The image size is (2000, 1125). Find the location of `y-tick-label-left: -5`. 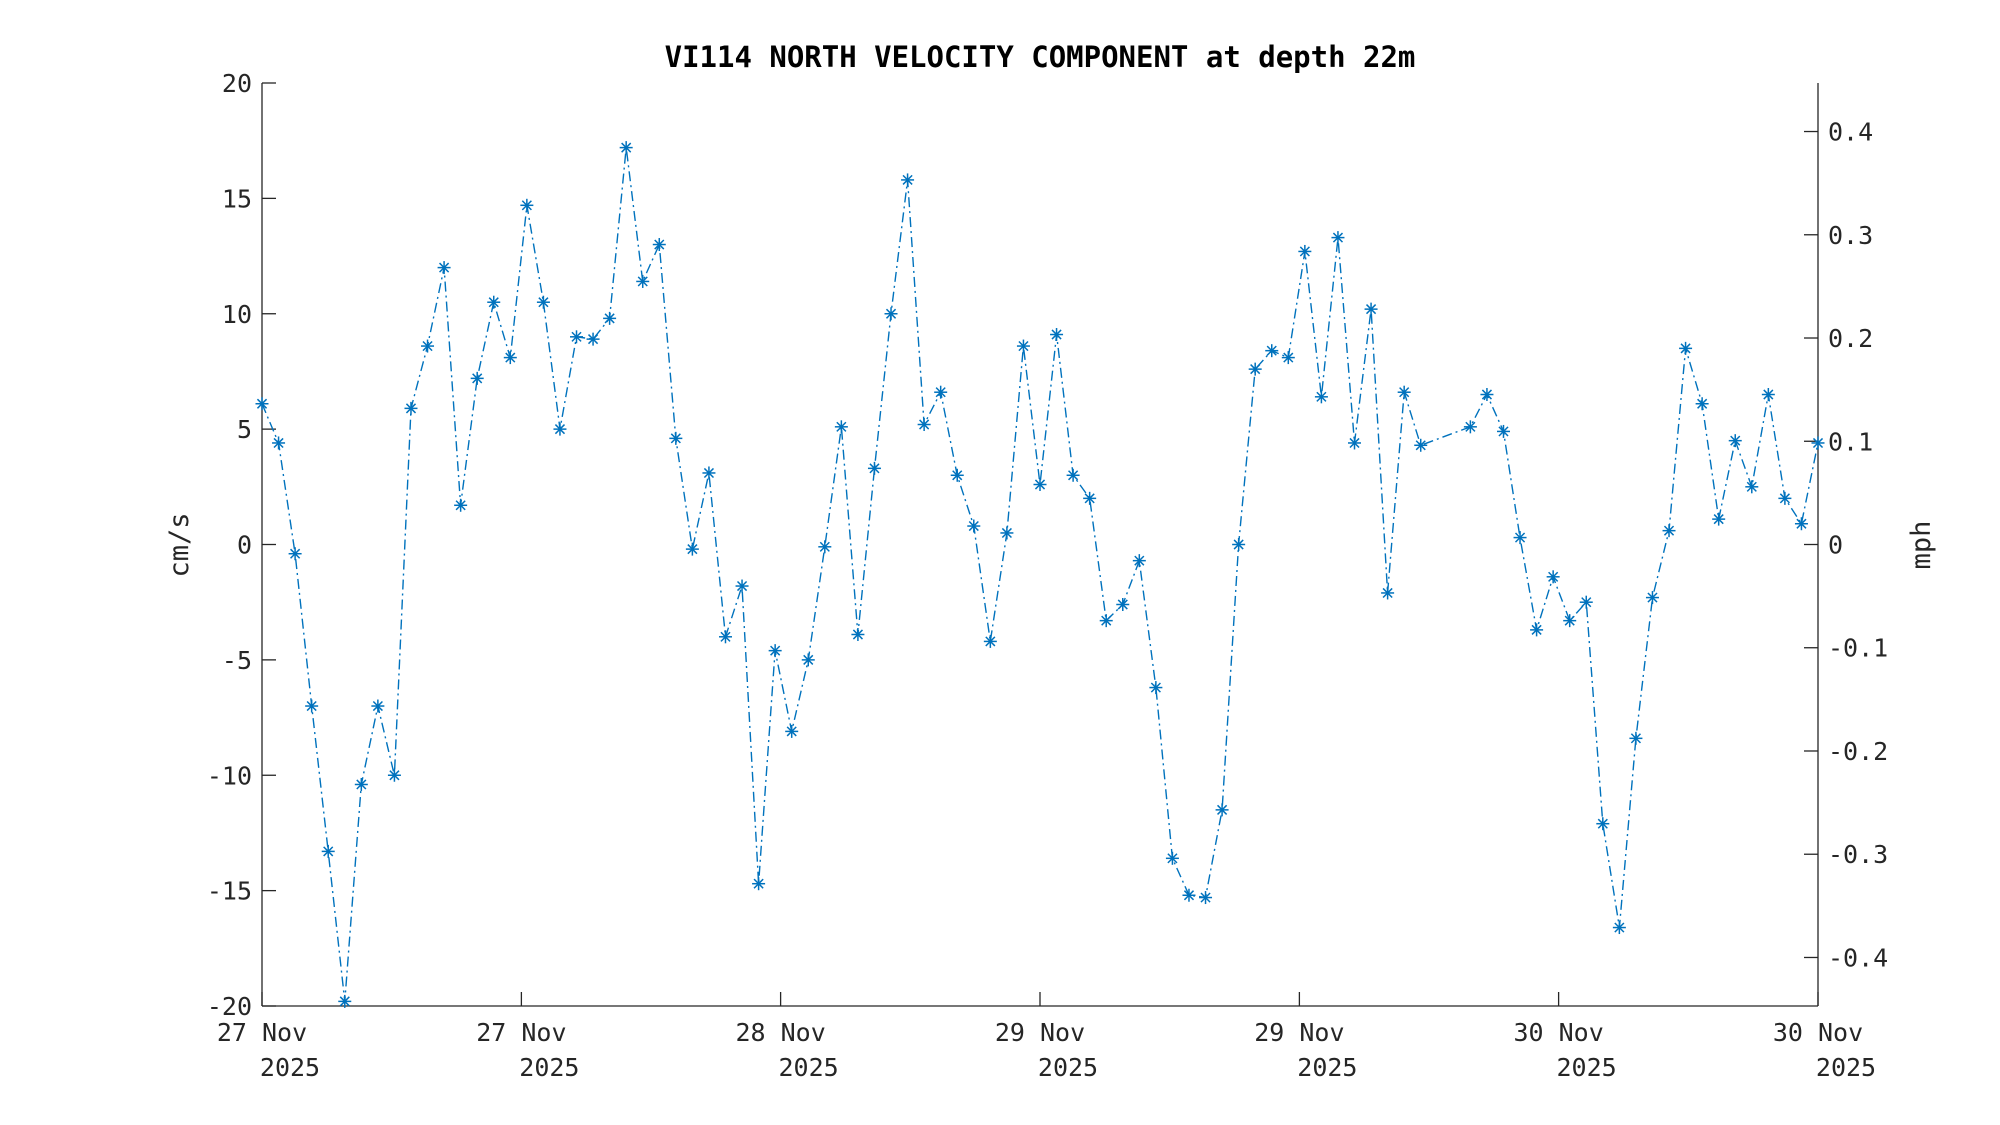

y-tick-label-left: -5 is located at coordinates (237, 660).